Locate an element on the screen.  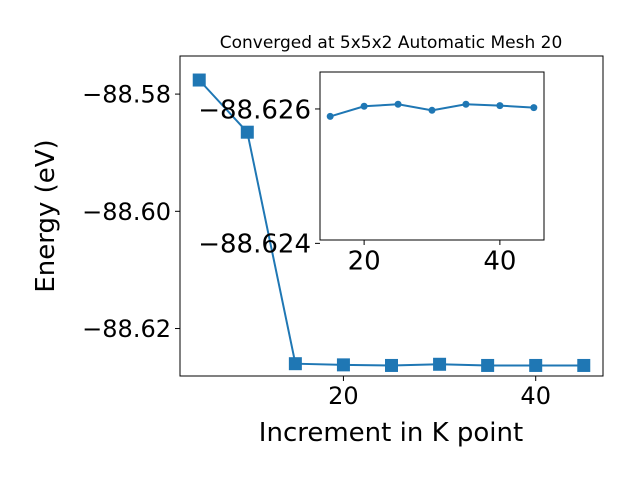
main-y-tick-label: −88.58 is located at coordinates (126, 95).